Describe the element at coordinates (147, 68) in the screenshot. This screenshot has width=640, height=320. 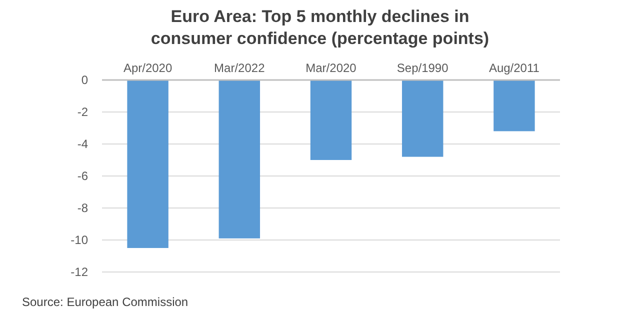
I see `x-tick-label: Apr/2020` at that location.